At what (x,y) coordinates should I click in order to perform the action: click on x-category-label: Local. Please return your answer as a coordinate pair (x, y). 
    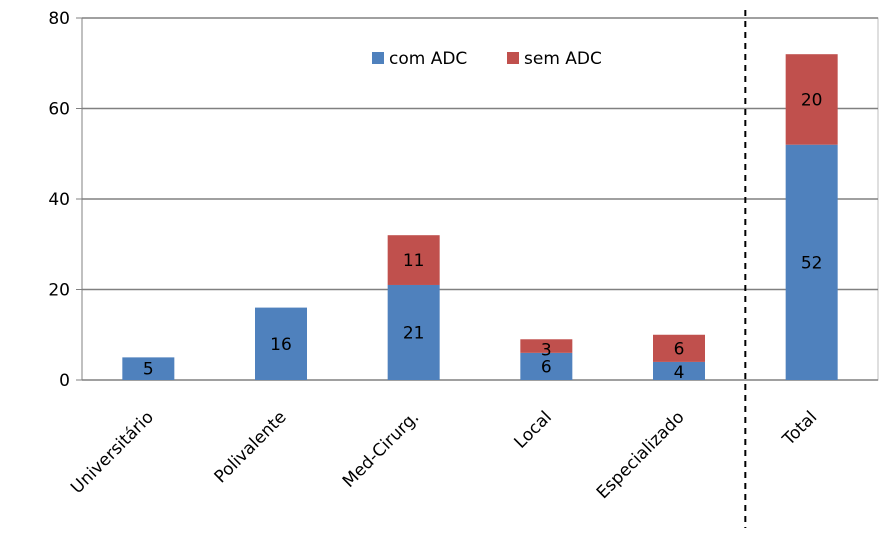
    Looking at the image, I should click on (533, 429).